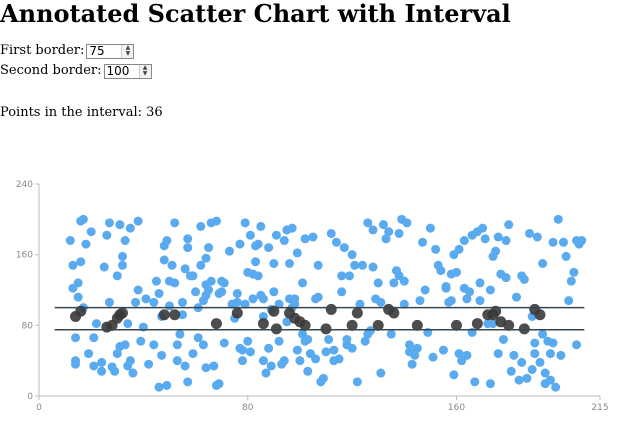  Describe the element at coordinates (127, 71) in the screenshot. I see `second-border-input: 100 ▲ ▼` at that location.